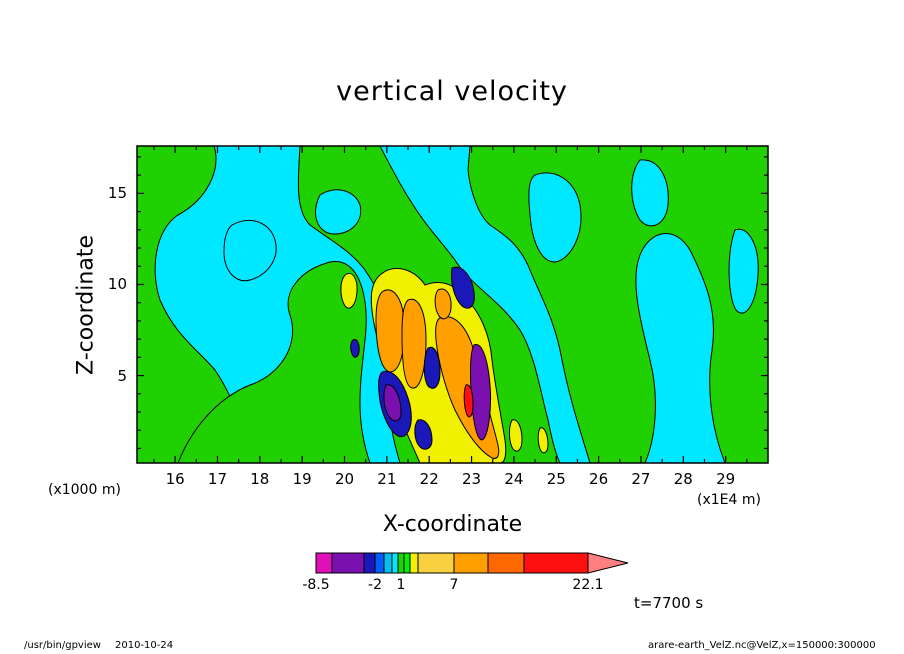 This screenshot has height=654, width=904. I want to click on contour-region-orange-left, so click(390, 331).